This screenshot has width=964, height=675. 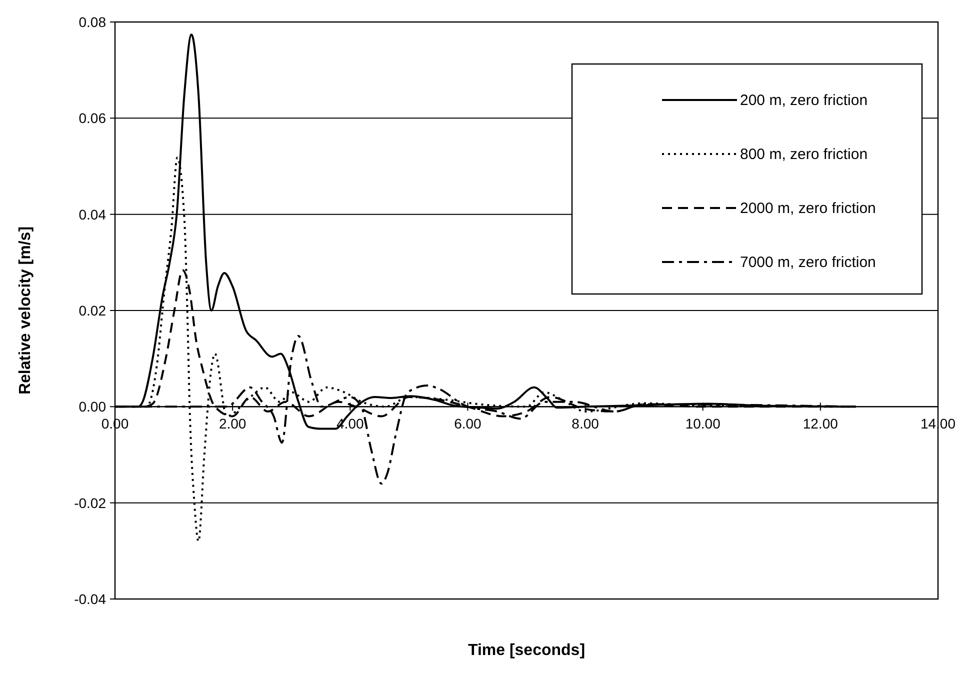 What do you see at coordinates (90, 599) in the screenshot?
I see `y-tick-label: -0.04` at bounding box center [90, 599].